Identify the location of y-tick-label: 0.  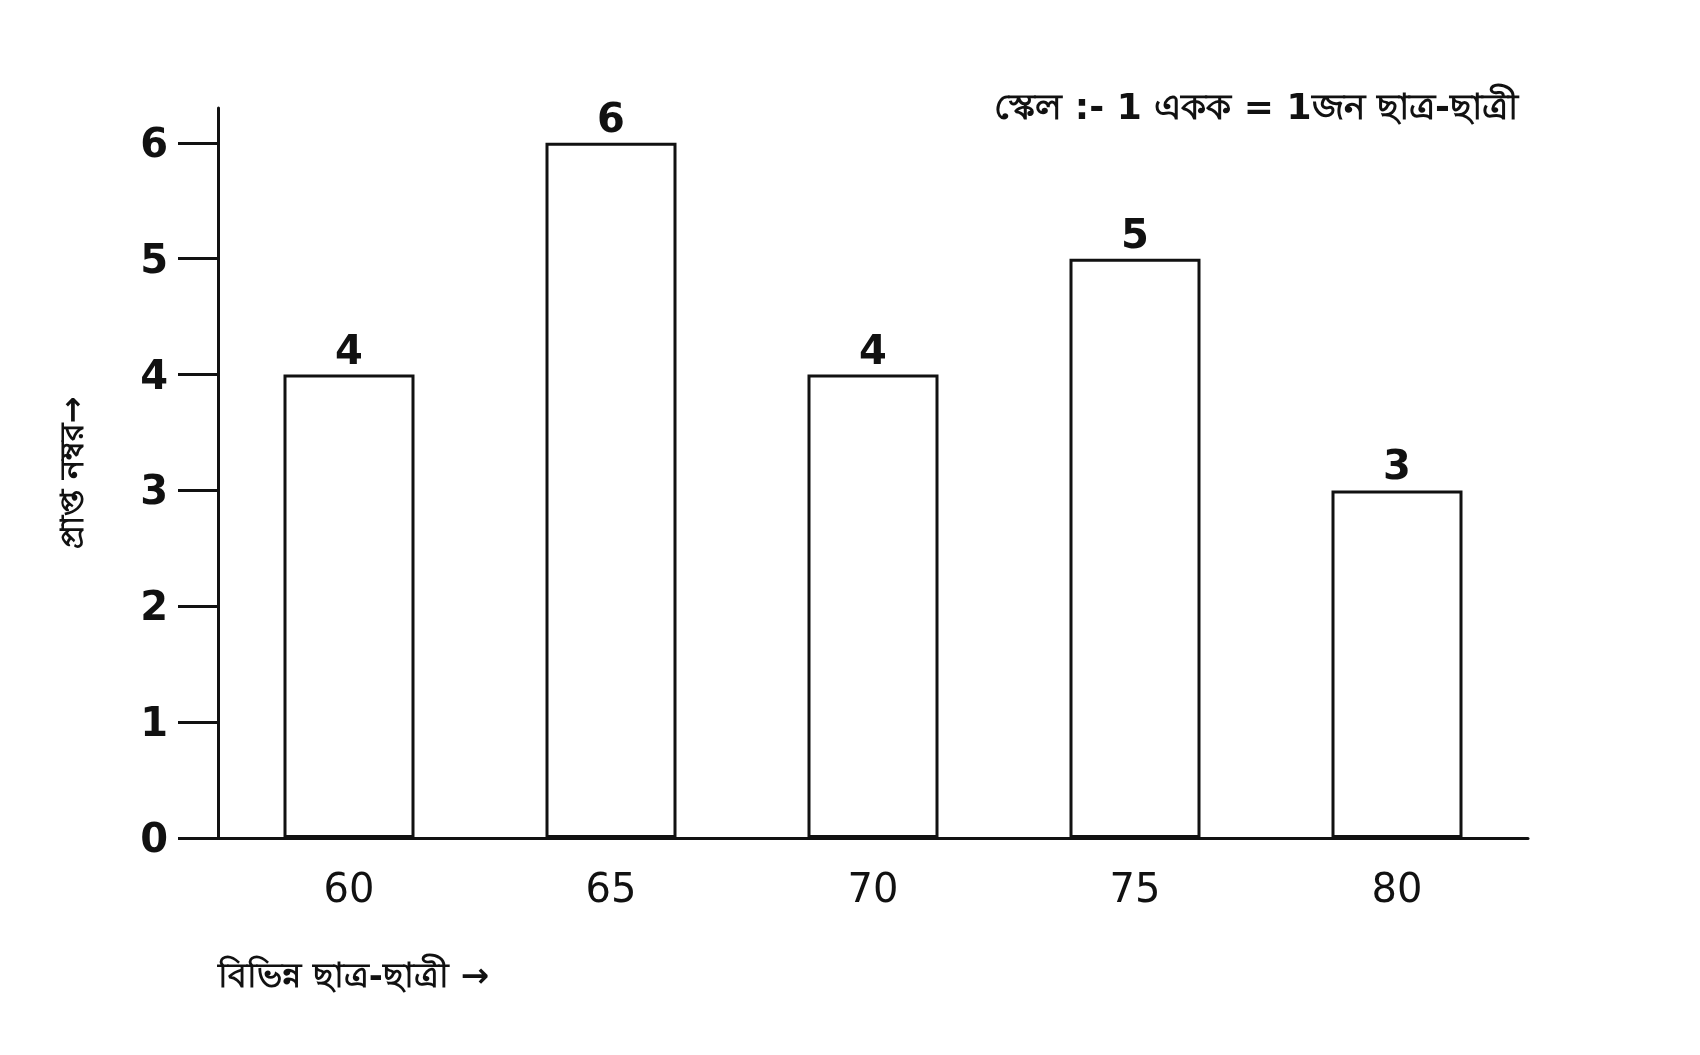
(154, 838).